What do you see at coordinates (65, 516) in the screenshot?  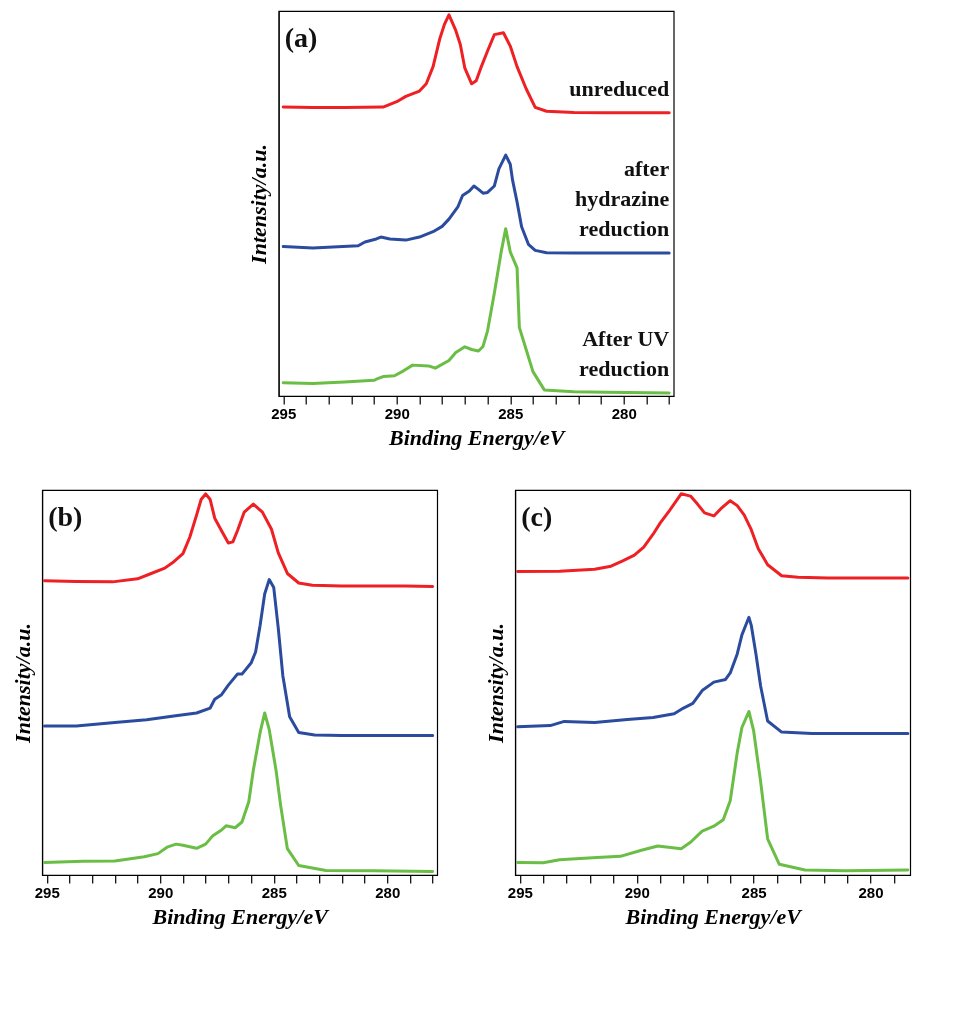 I see `chart-title: (b)` at bounding box center [65, 516].